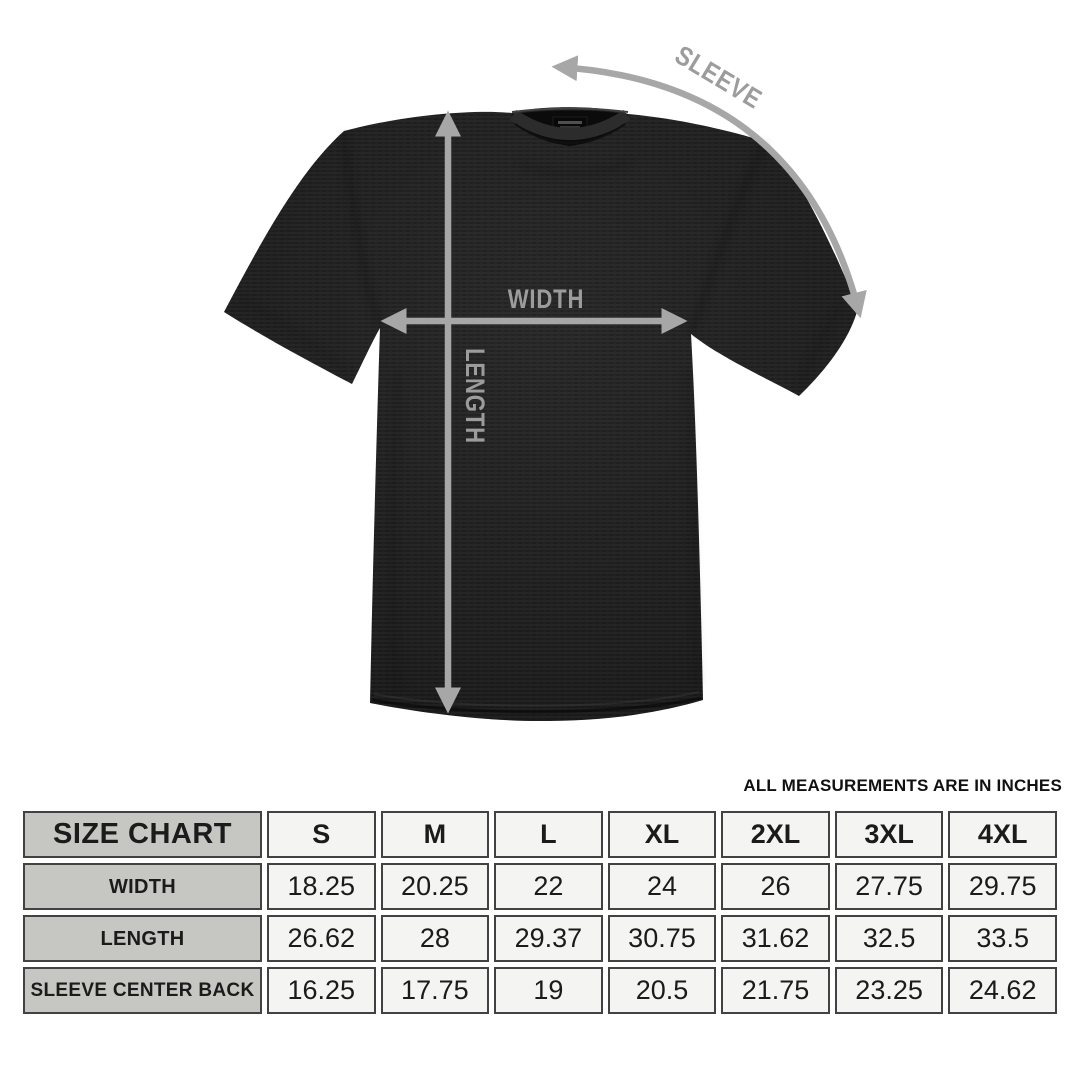  Describe the element at coordinates (321, 834) in the screenshot. I see `size-col-header-s: S` at that location.